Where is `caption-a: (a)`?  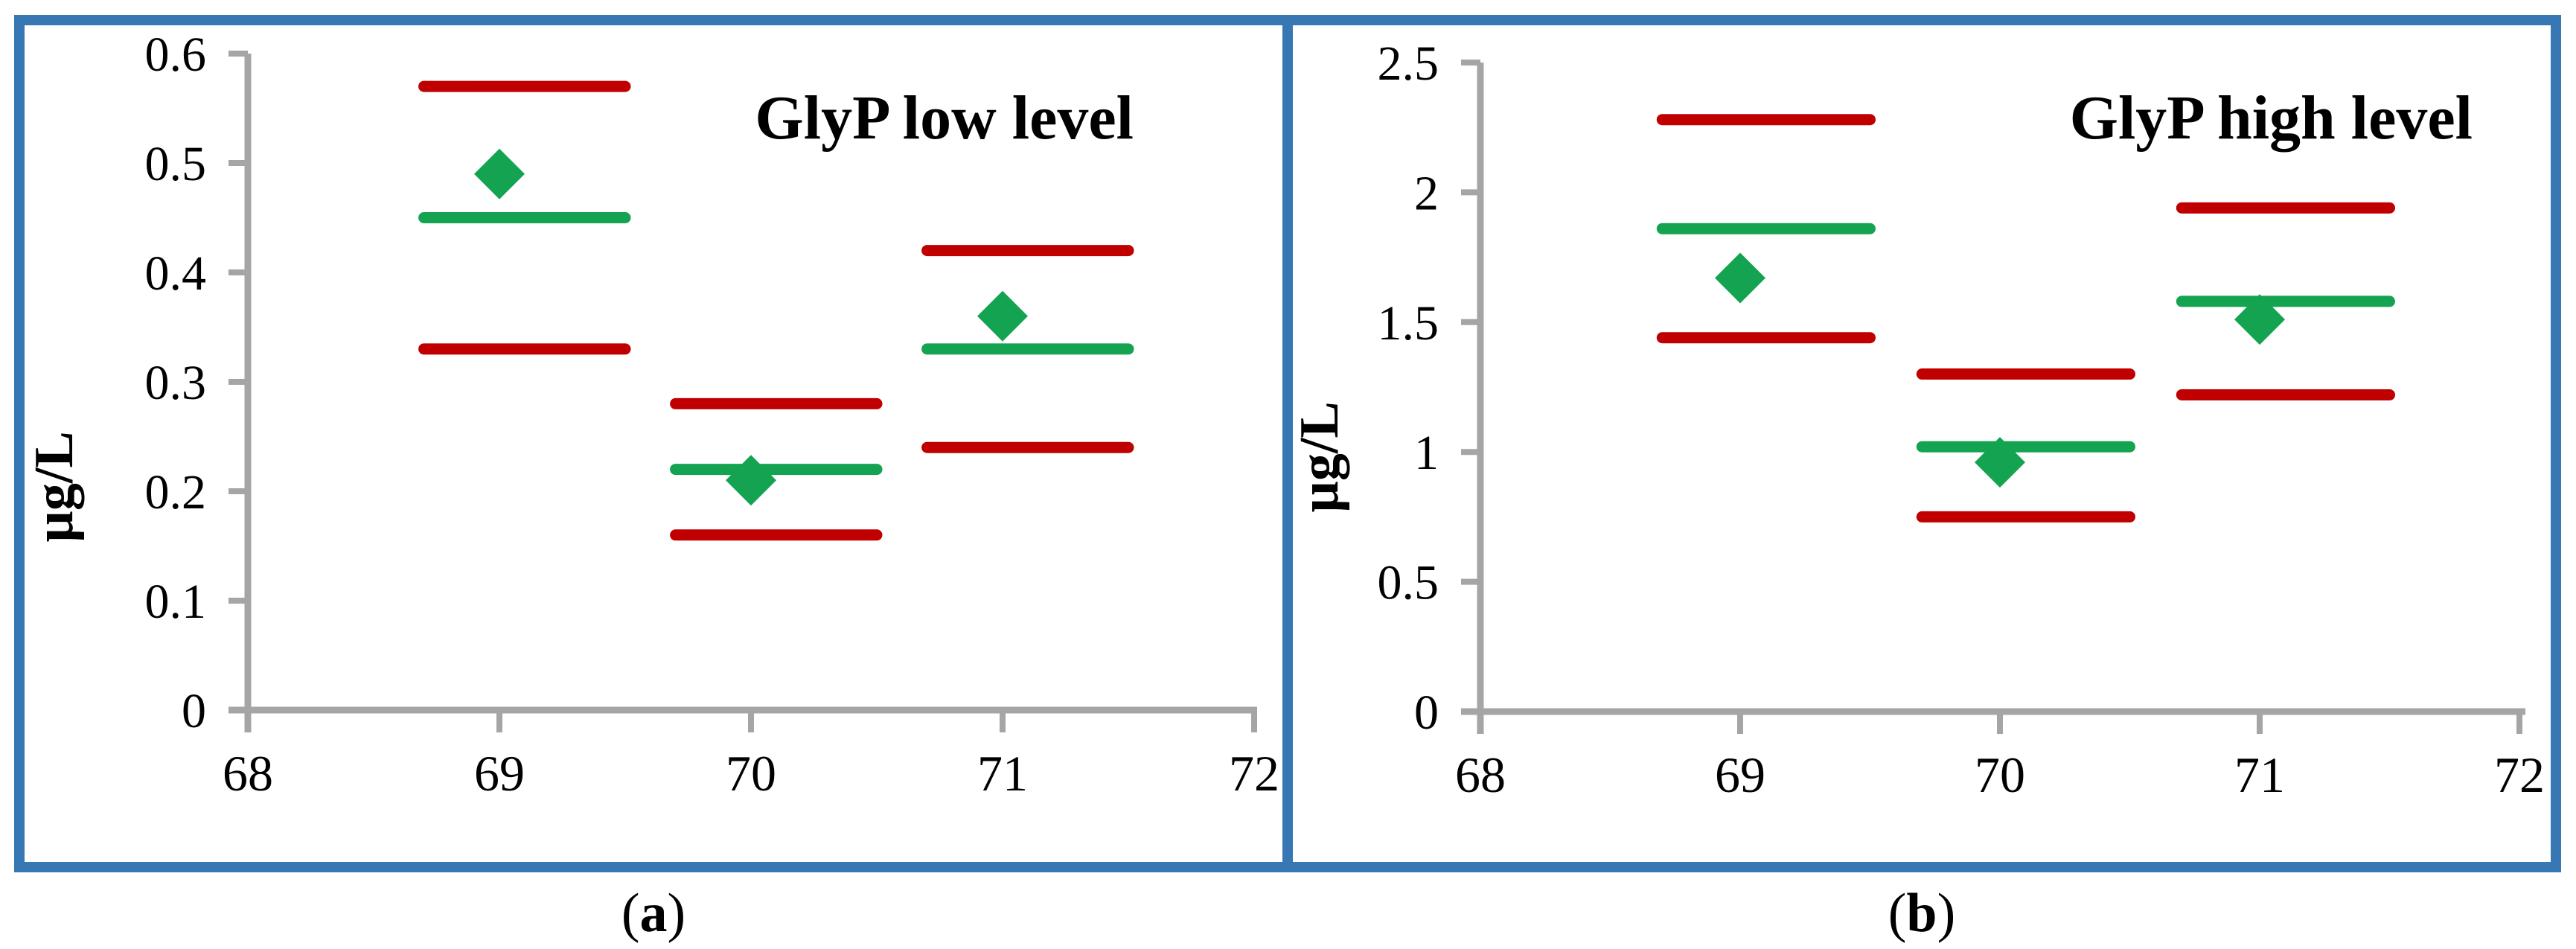
caption-a: (a) is located at coordinates (653, 913).